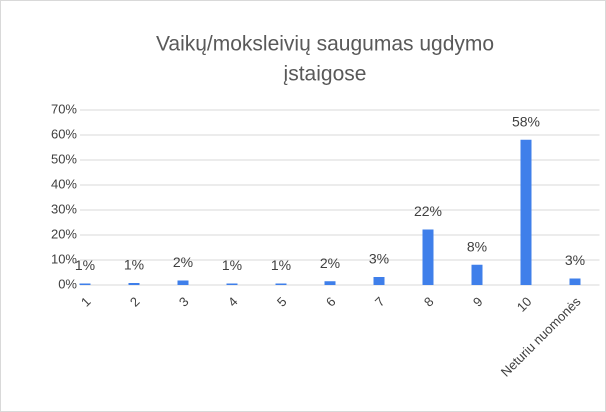 This screenshot has width=606, height=412. I want to click on y-tick-label: 20%, so click(64, 233).